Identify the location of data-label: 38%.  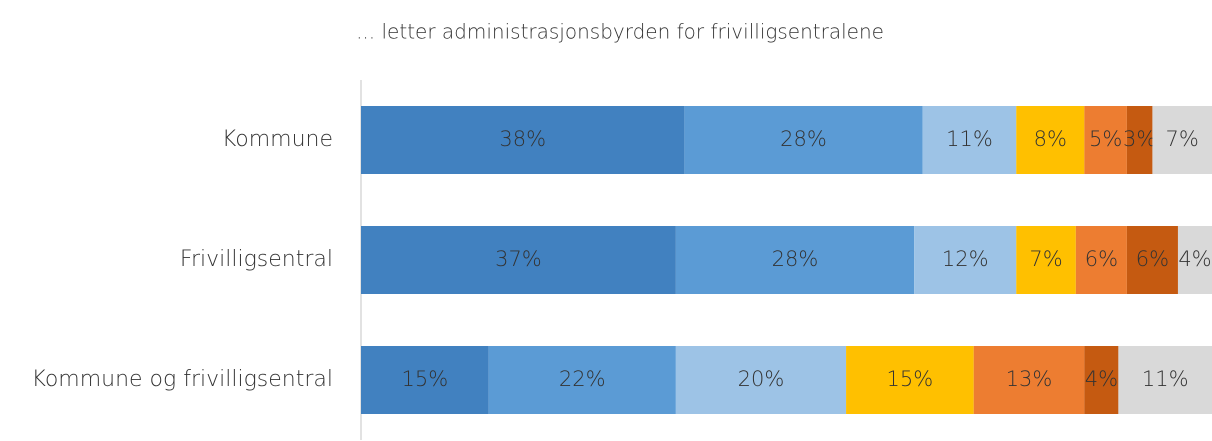
(522, 139).